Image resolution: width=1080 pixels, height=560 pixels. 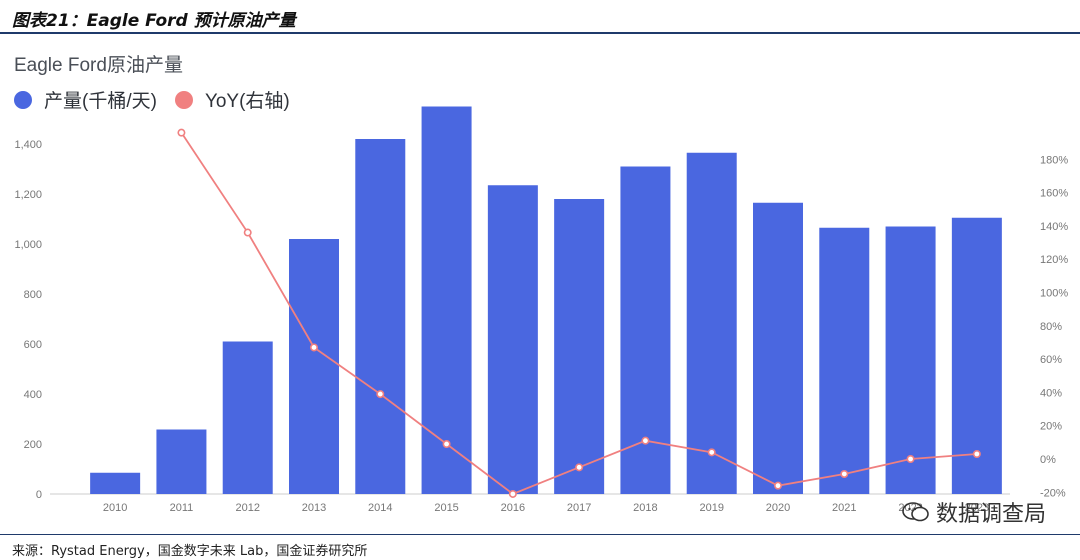 What do you see at coordinates (976, 355) in the screenshot?
I see `bar-2023` at bounding box center [976, 355].